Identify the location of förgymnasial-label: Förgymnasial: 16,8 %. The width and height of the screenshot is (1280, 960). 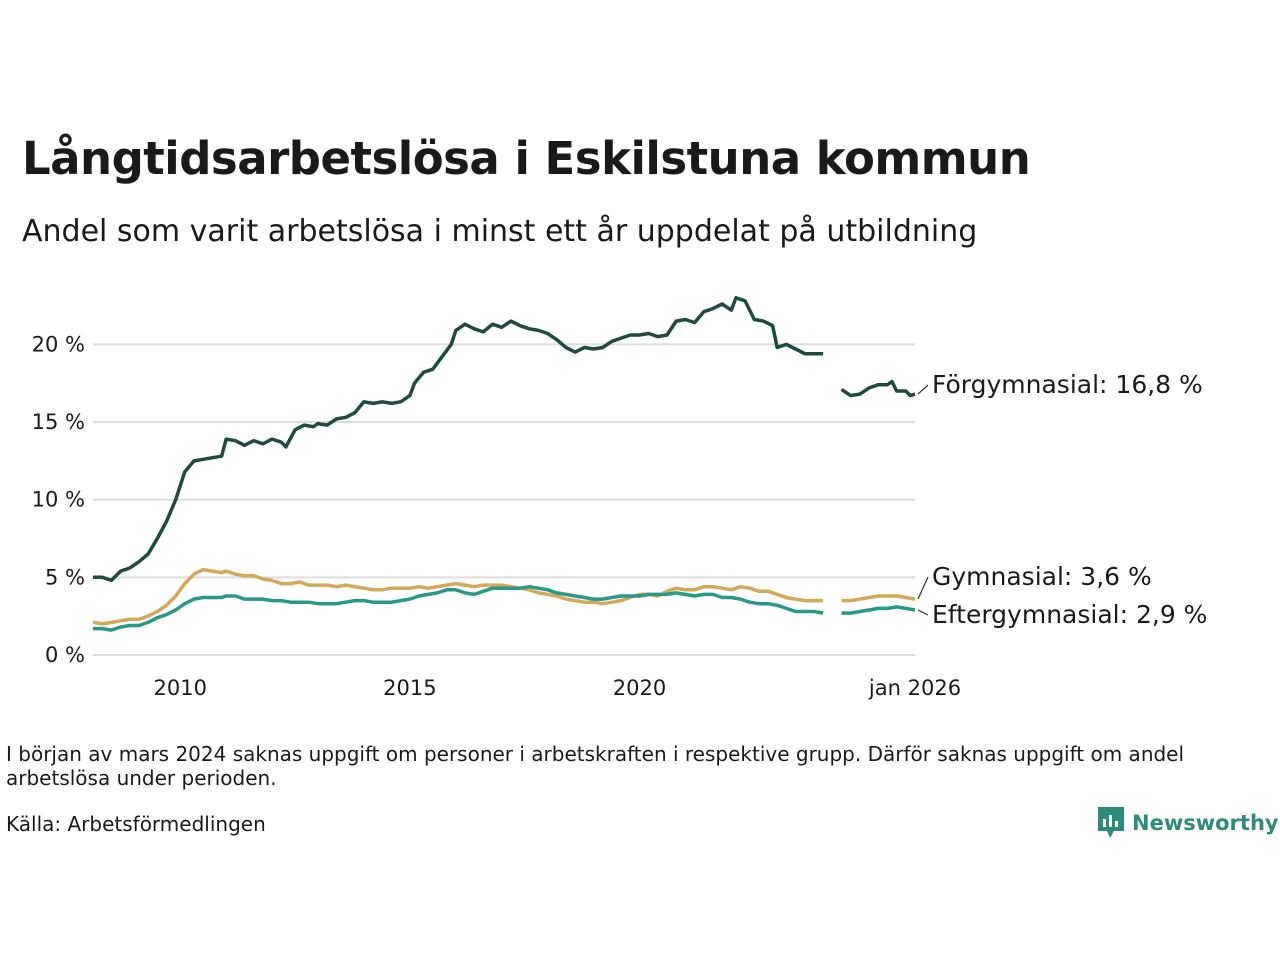
(1067, 384).